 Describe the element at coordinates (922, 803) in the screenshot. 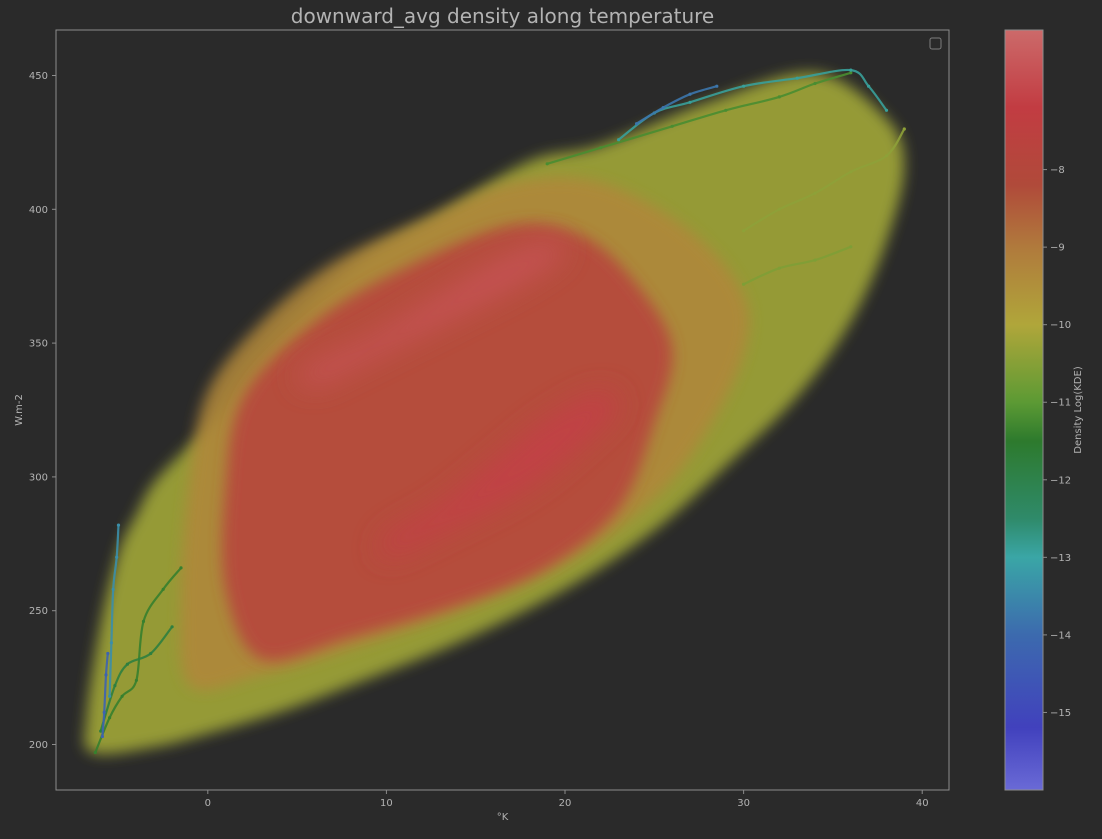

I see `x-tick-label: 40` at that location.